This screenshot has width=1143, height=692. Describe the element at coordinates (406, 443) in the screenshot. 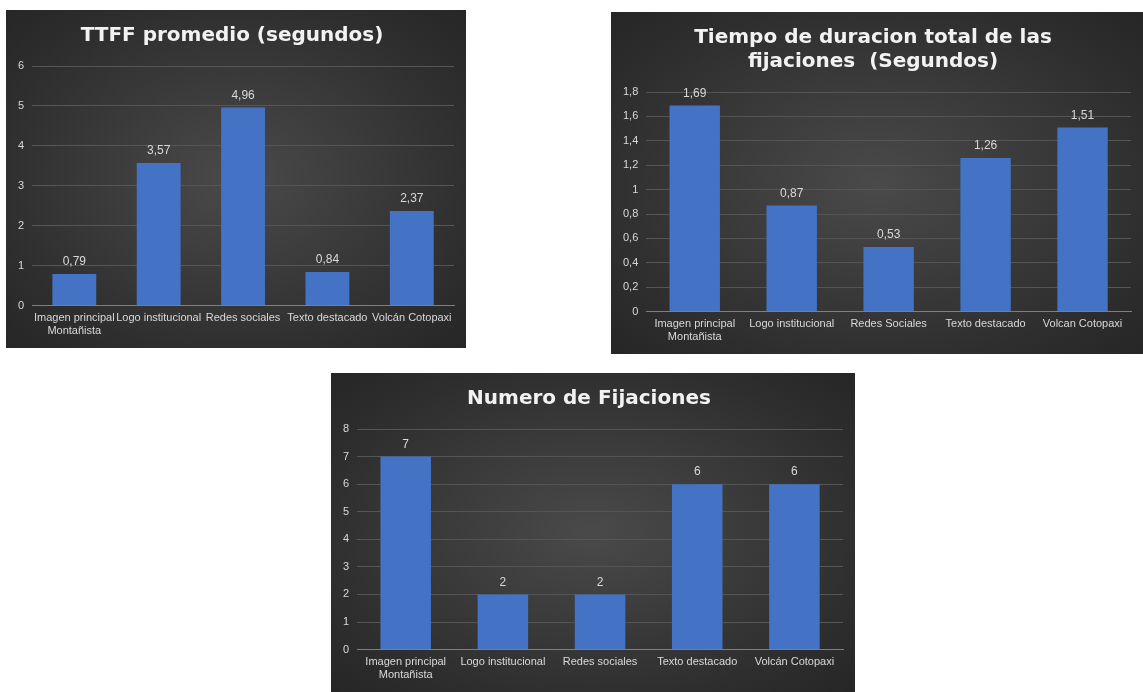

I see `data-label: 7` at that location.